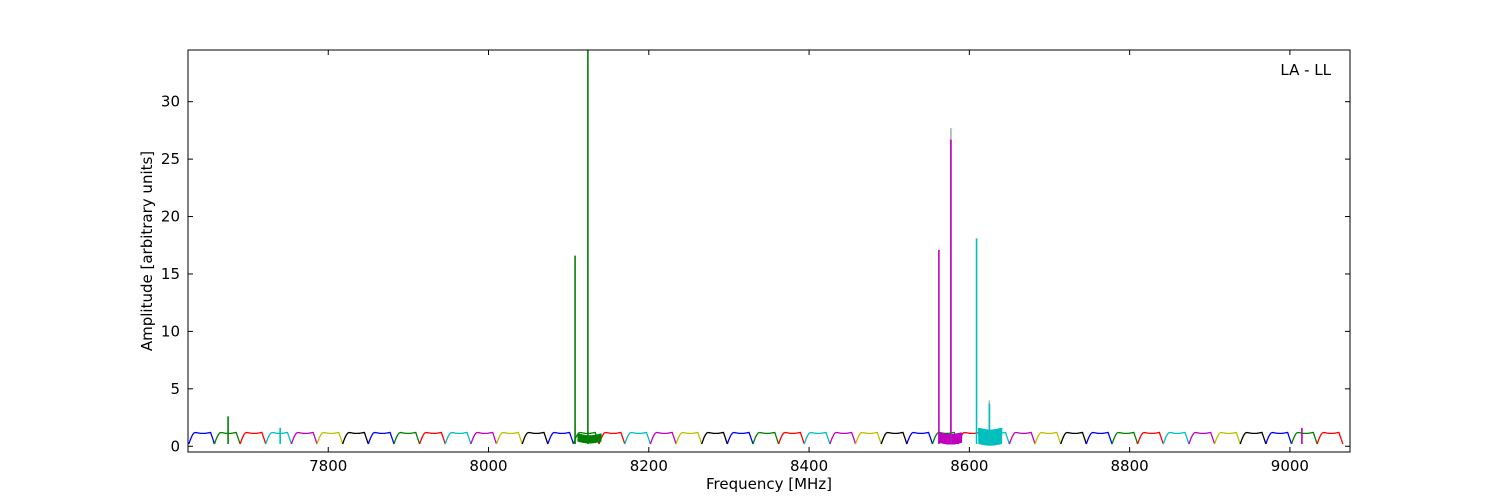  I want to click on y-tick-label: 15, so click(170, 274).